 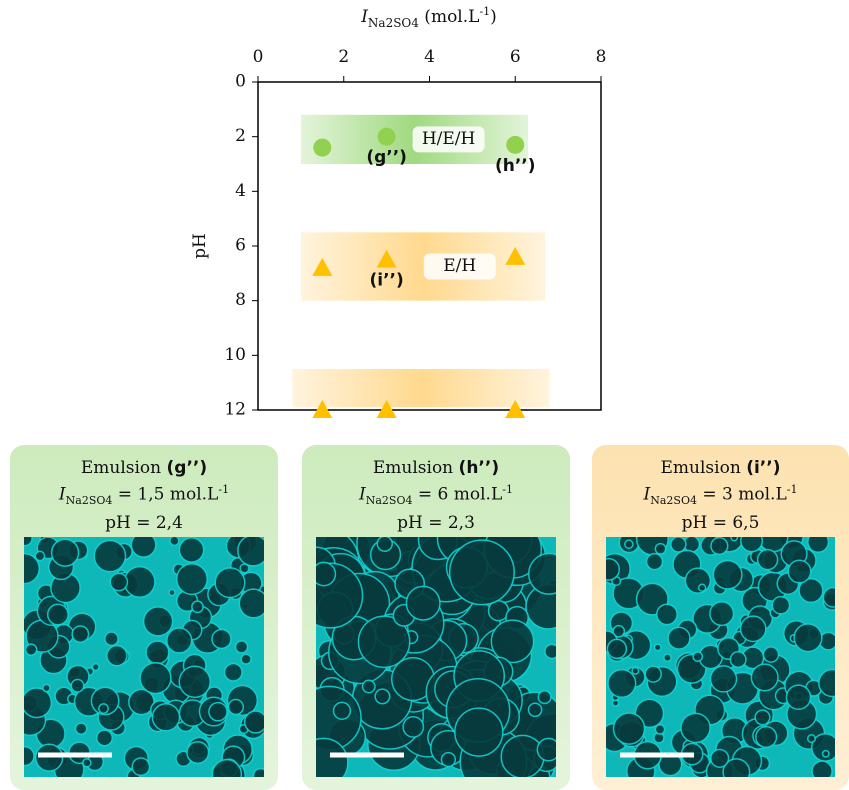 I want to click on y-tick-label: 8, so click(x=240, y=300).